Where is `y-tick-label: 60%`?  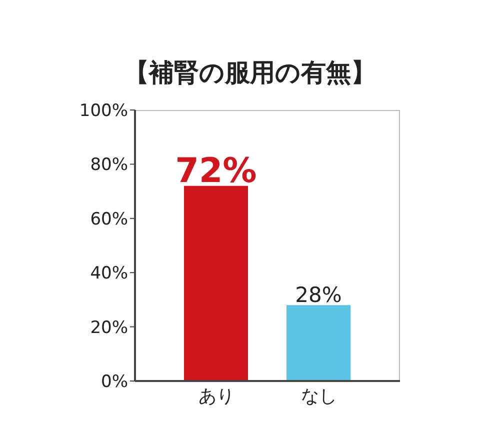
y-tick-label: 60% is located at coordinates (109, 219).